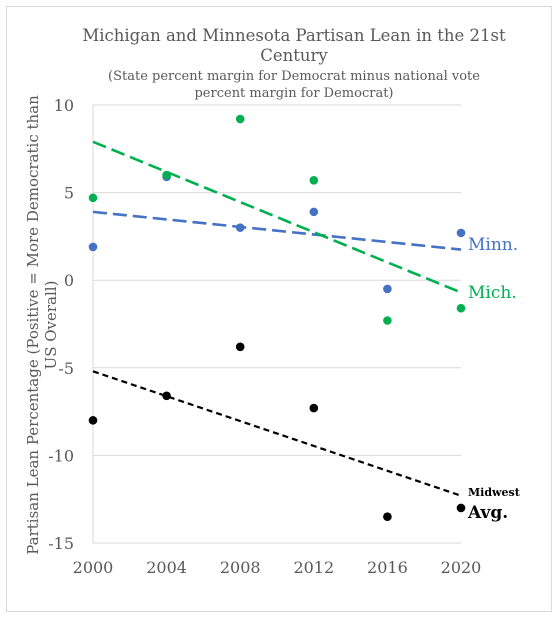 This screenshot has height=620, width=560. Describe the element at coordinates (69, 193) in the screenshot. I see `y-tick-label: 5` at that location.